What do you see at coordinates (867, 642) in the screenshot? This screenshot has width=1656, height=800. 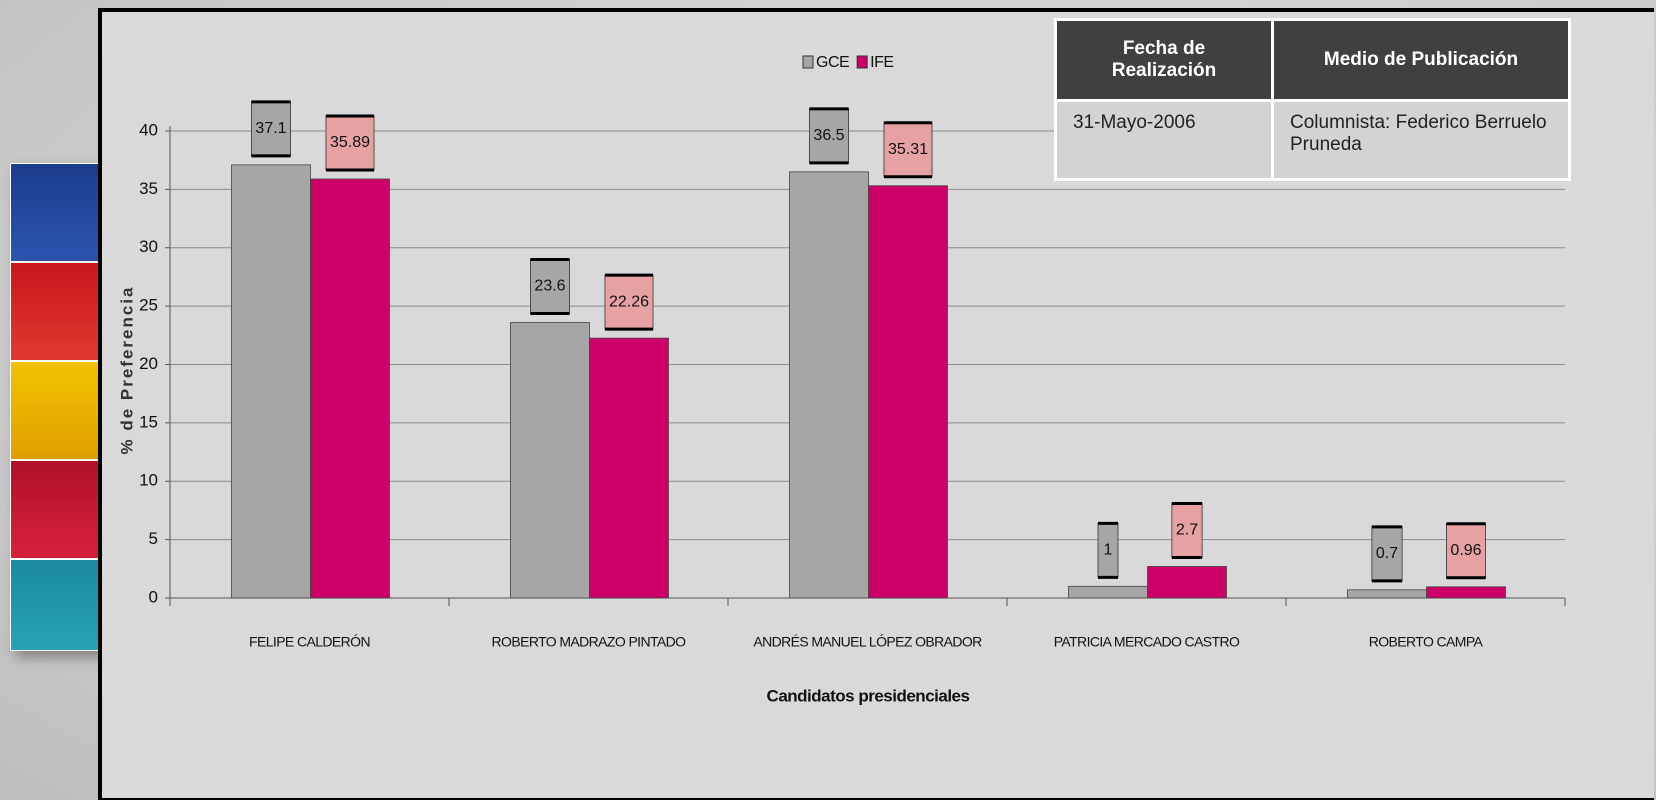 I see `x-tick-label: ANDRÉS MANUEL LÓPEZ OBRADOR` at bounding box center [867, 642].